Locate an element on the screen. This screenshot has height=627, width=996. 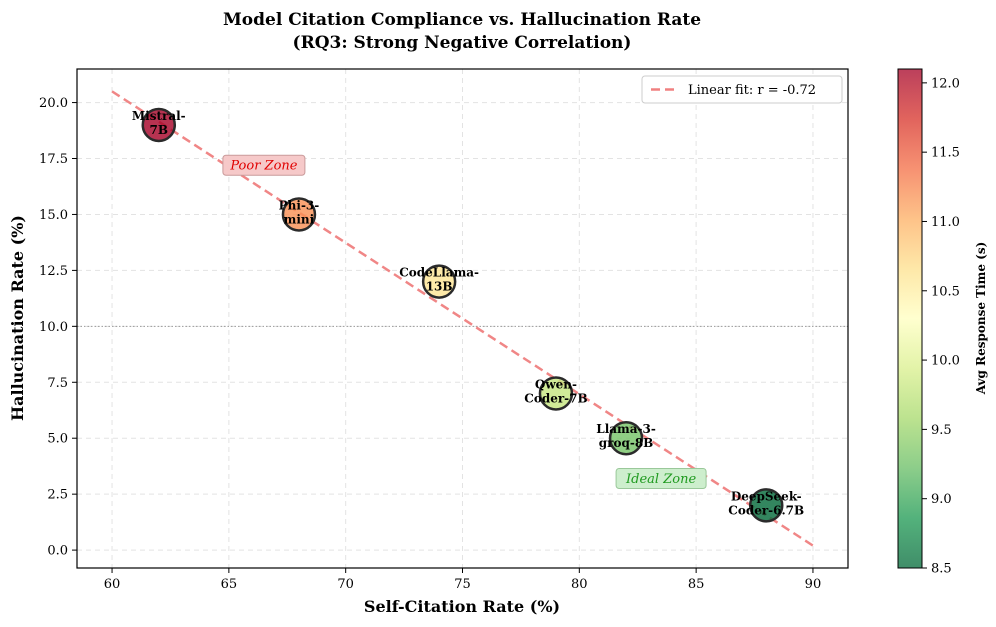
point-label-0: Mistral-7B is located at coordinates (159, 123).